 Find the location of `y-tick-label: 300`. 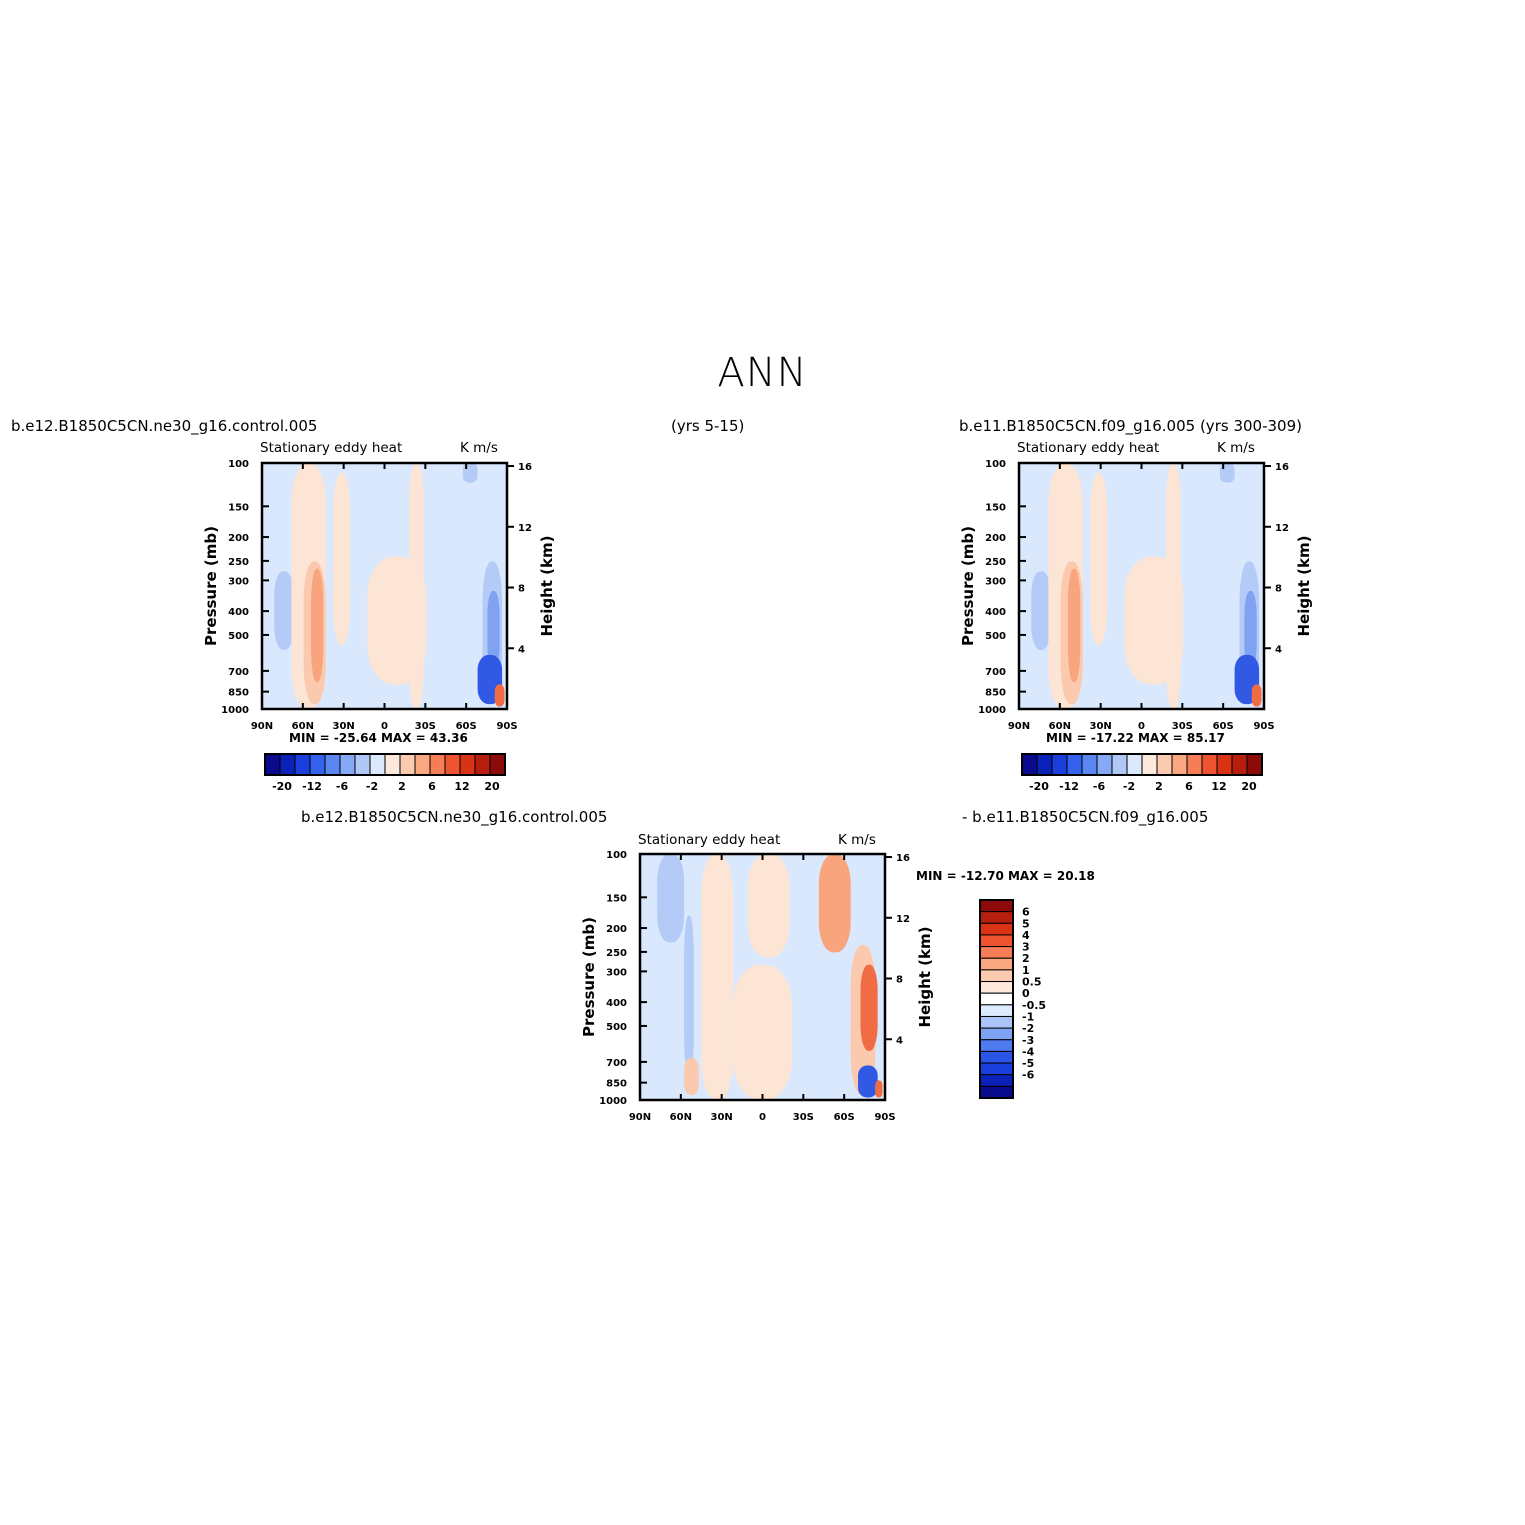

y-tick-label: 300 is located at coordinates (616, 972).